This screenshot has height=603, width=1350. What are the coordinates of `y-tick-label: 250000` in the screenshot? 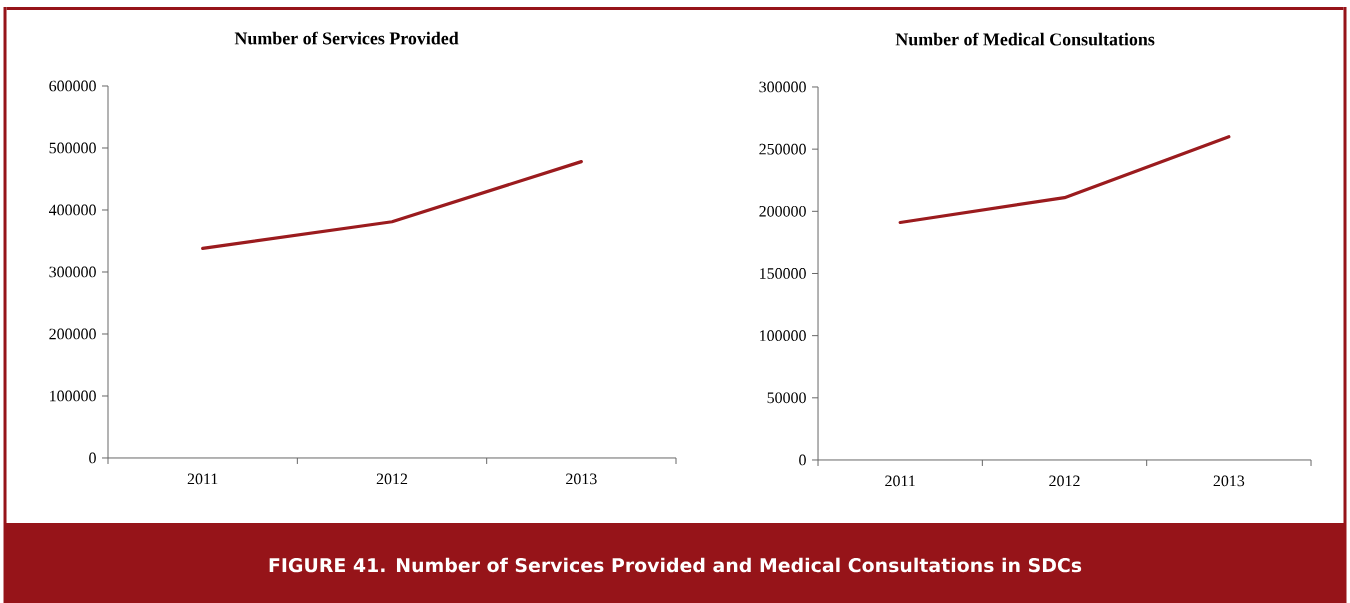 It's located at (782, 149).